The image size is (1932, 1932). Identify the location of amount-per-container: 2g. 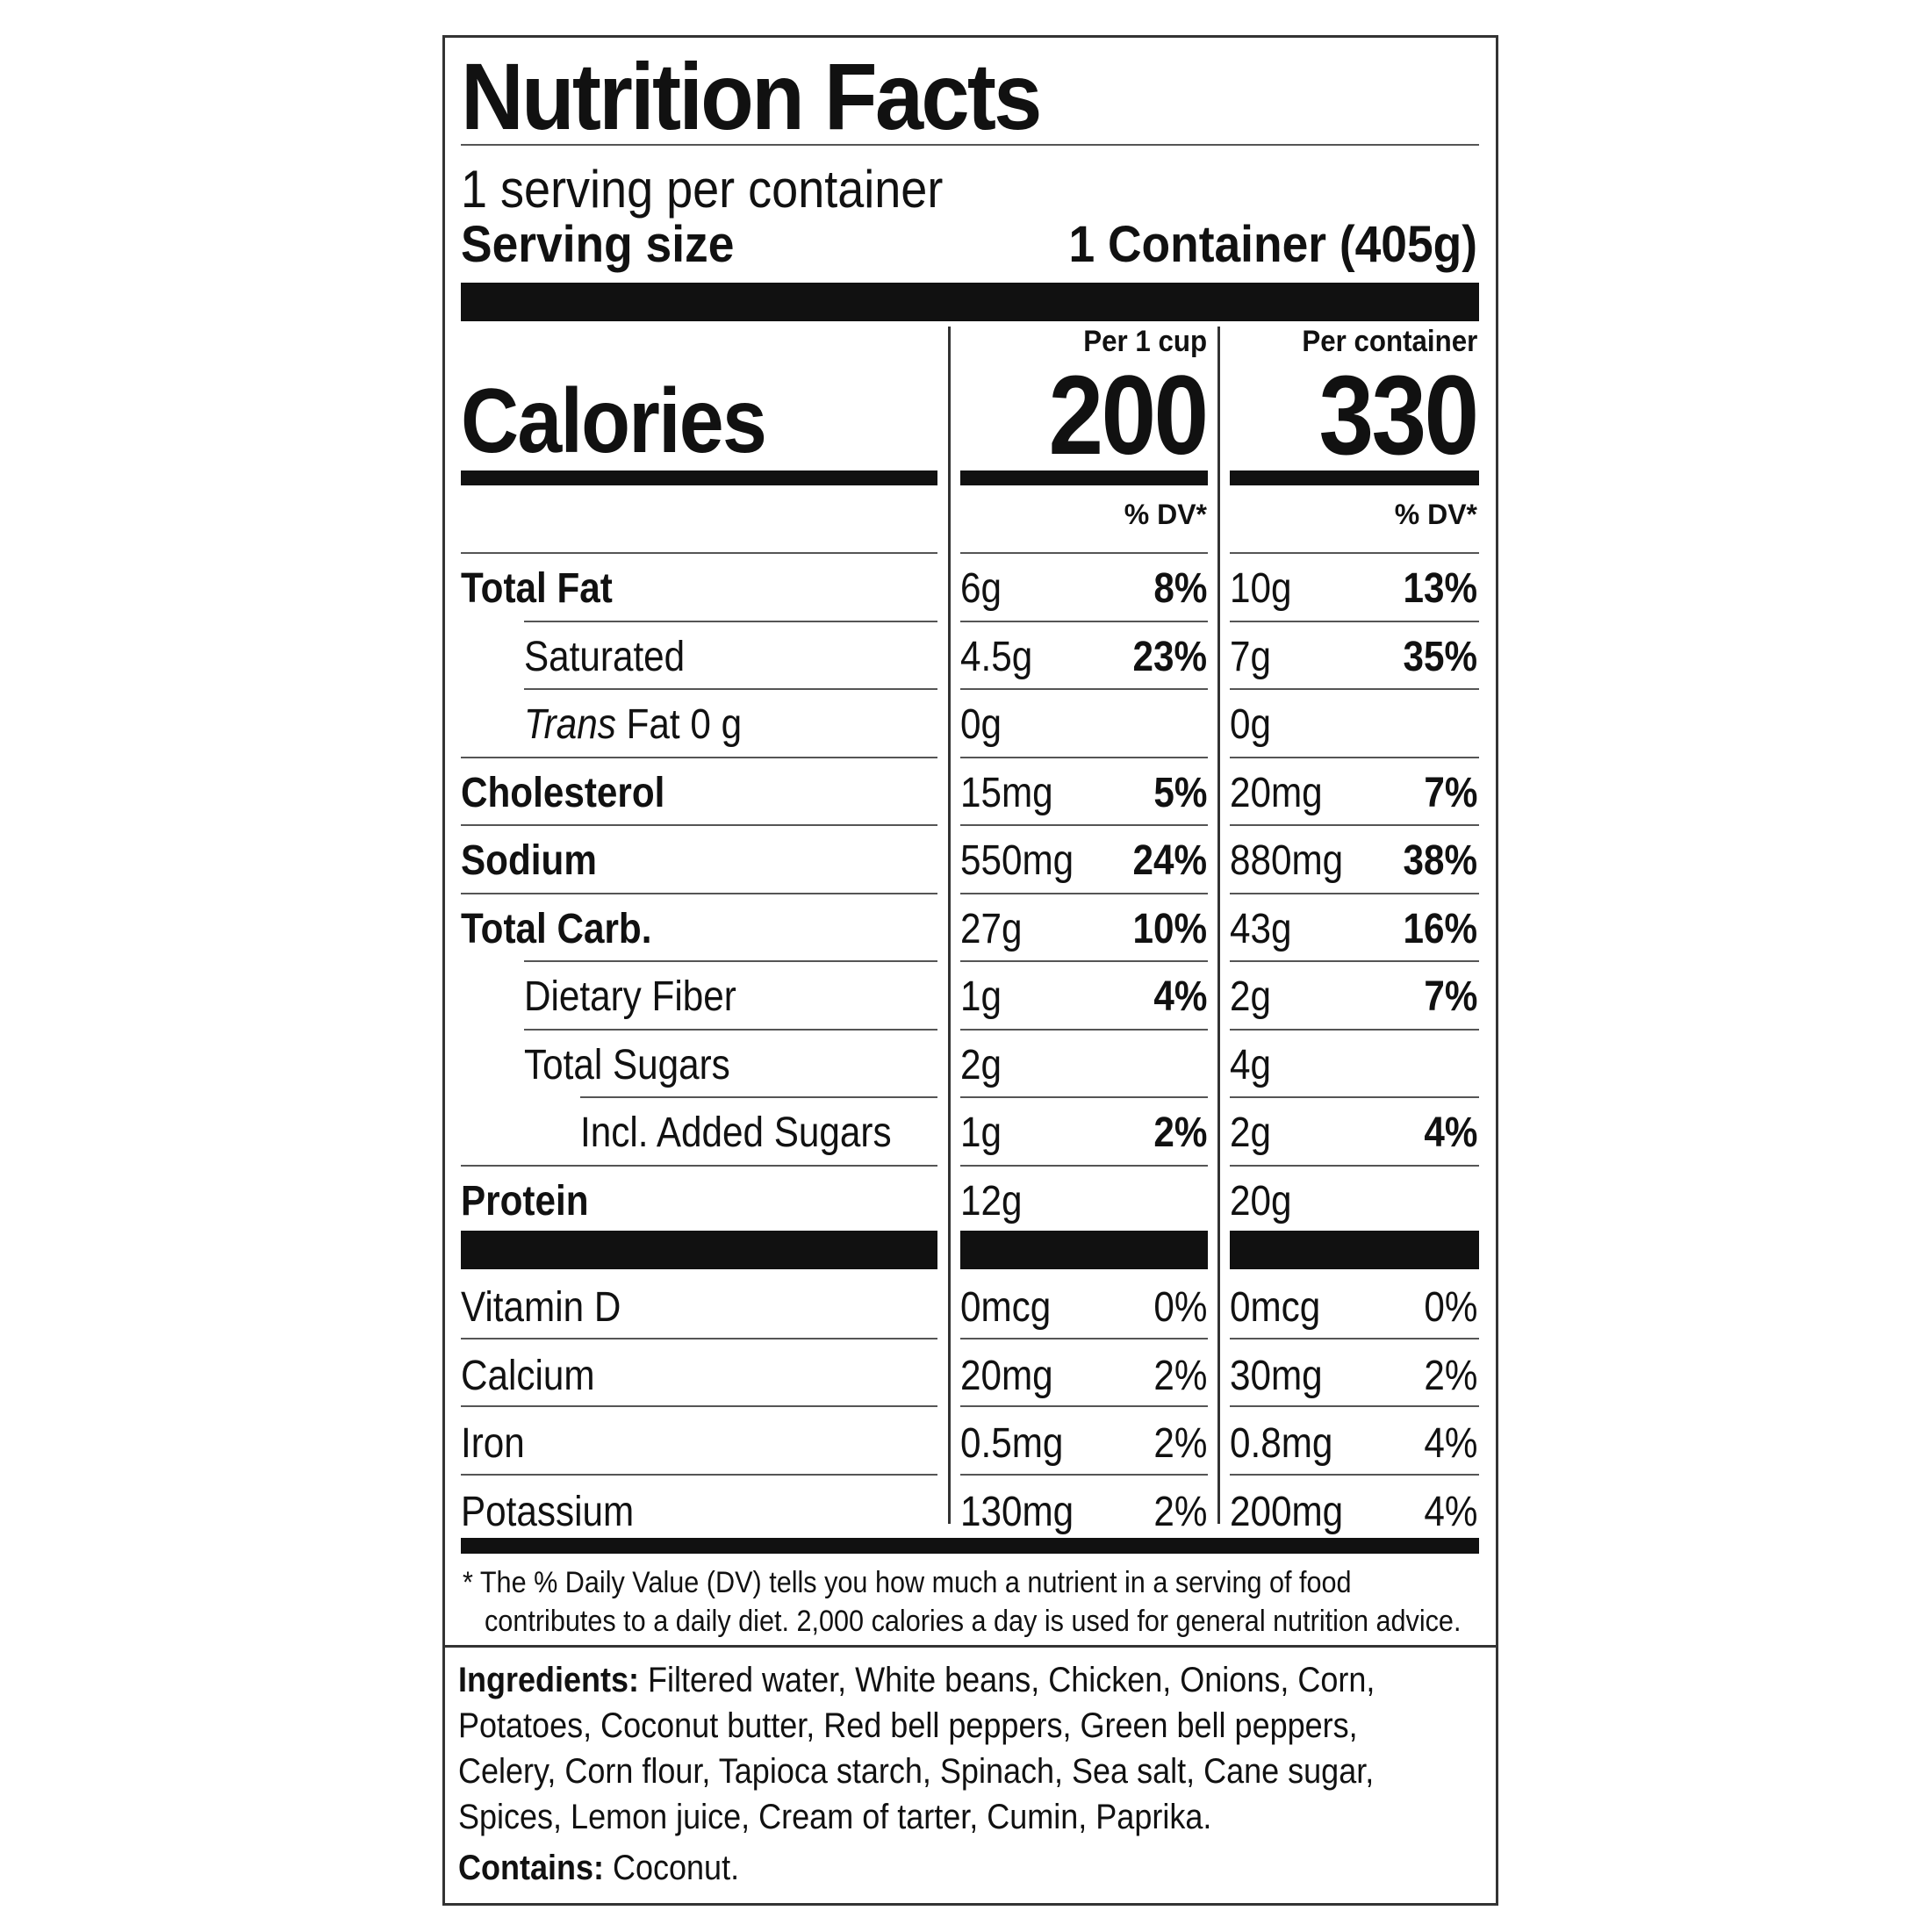
(1250, 1133).